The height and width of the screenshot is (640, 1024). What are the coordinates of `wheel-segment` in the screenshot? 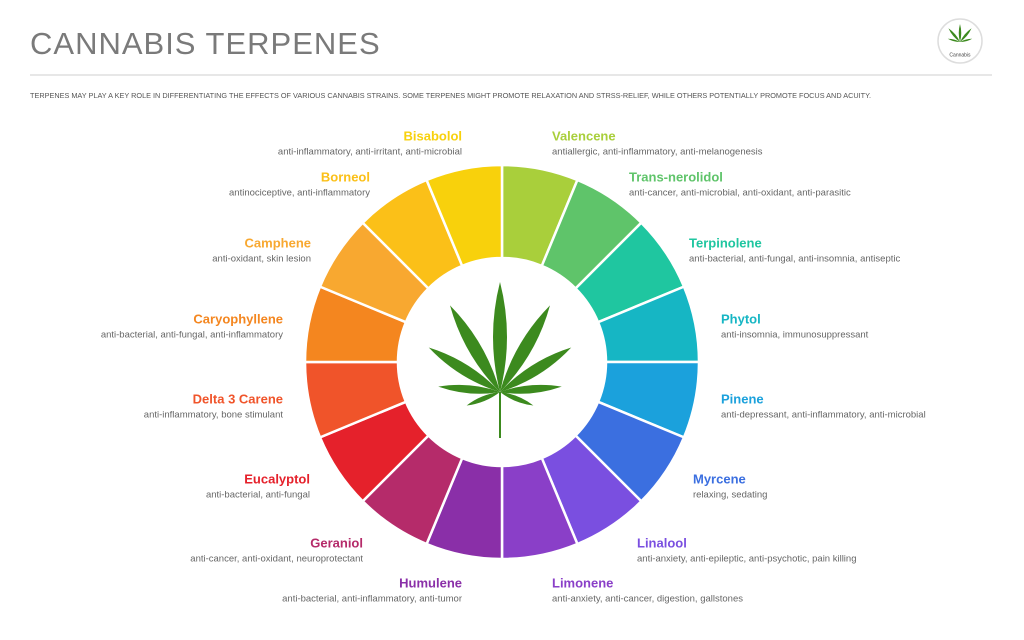 It's located at (464, 215).